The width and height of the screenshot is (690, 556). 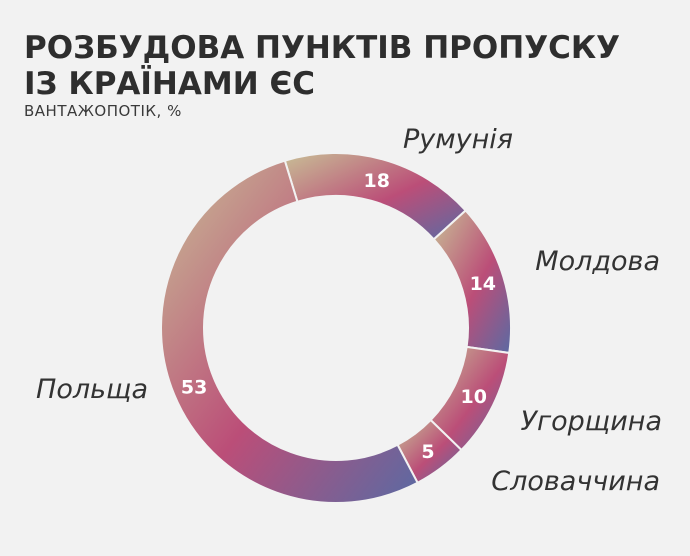 What do you see at coordinates (597, 261) in the screenshot?
I see `donut-category-label-2: Молдова` at bounding box center [597, 261].